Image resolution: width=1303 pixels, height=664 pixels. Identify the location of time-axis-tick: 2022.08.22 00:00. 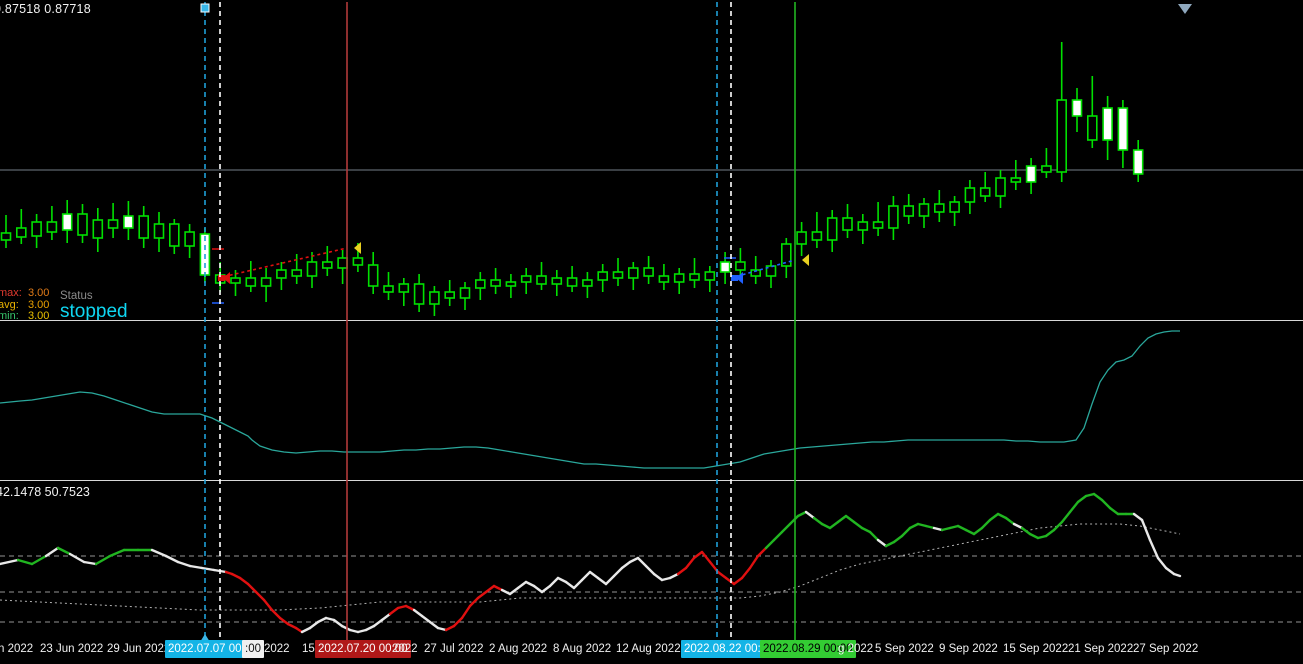
(729, 649).